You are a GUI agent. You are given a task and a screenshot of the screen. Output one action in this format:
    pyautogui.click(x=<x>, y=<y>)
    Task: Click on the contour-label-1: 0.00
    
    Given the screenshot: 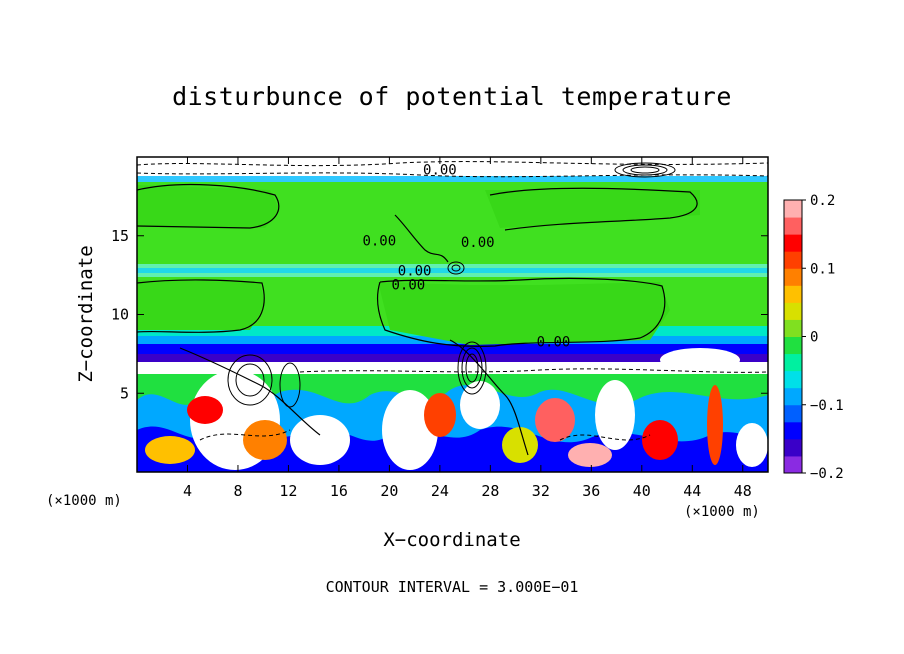 What is the action you would take?
    pyautogui.click(x=408, y=286)
    